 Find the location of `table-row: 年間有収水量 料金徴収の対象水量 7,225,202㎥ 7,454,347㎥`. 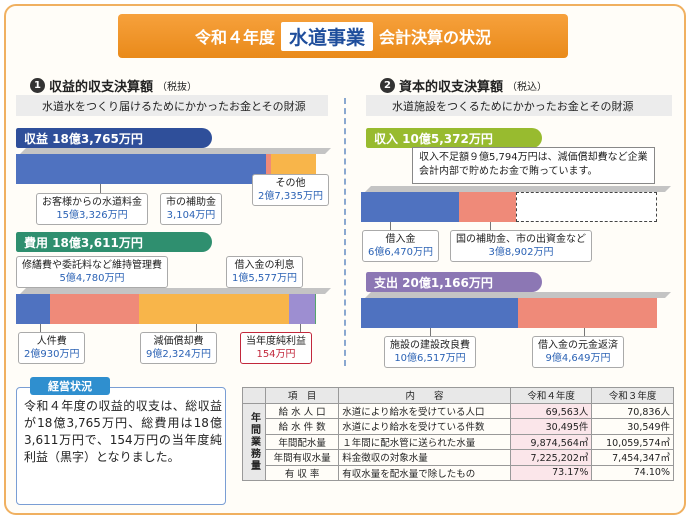

table-row: 年間有収水量 料金徴収の対象水量 7,225,202㎥ 7,454,347㎥ is located at coordinates (458, 457).